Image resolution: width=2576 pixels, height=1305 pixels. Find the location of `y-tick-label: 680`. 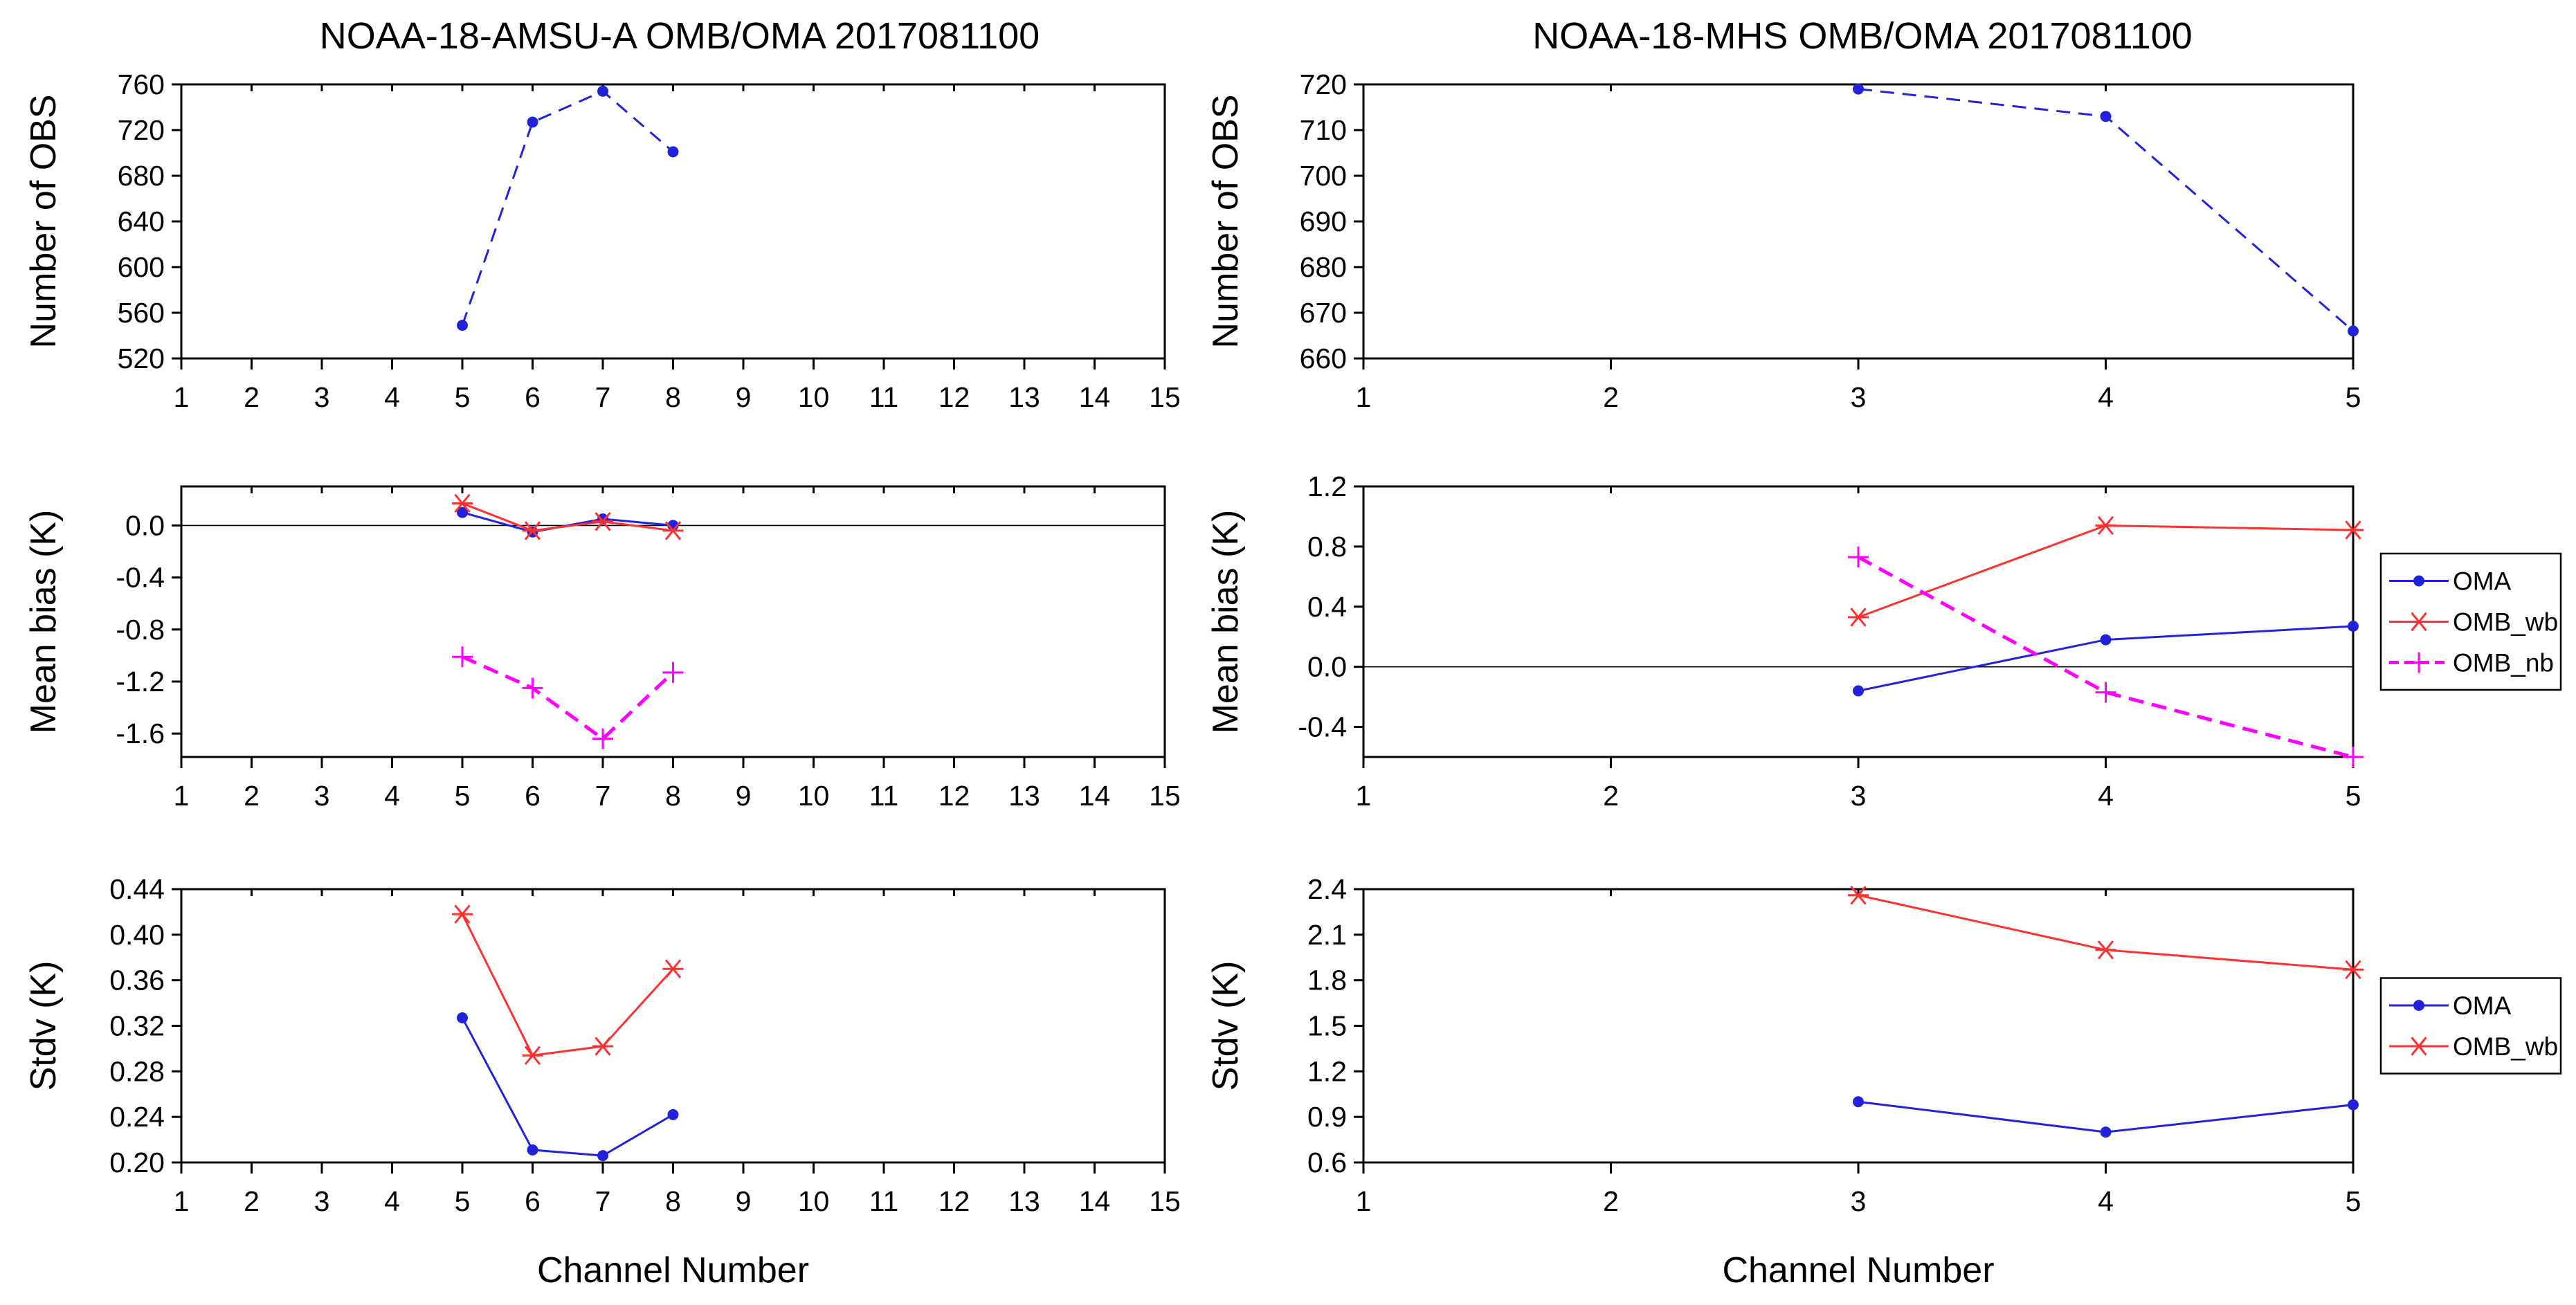

y-tick-label: 680 is located at coordinates (1323, 267).